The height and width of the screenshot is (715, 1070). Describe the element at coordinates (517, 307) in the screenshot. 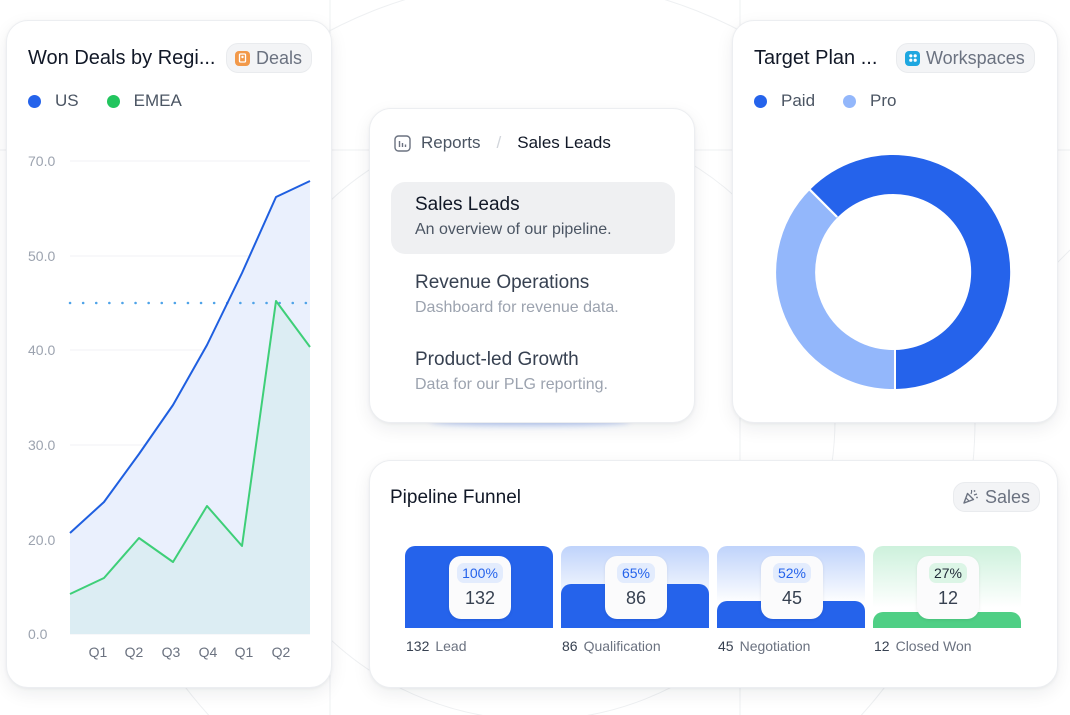

I see `menu-item-description: Dashboard for revenue data.` at that location.